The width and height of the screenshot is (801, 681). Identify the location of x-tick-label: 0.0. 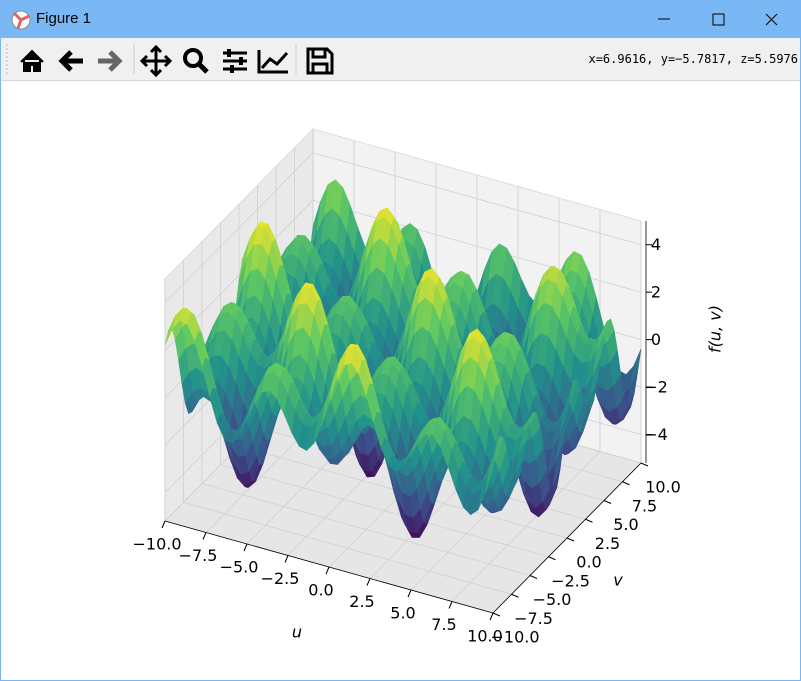
(320, 590).